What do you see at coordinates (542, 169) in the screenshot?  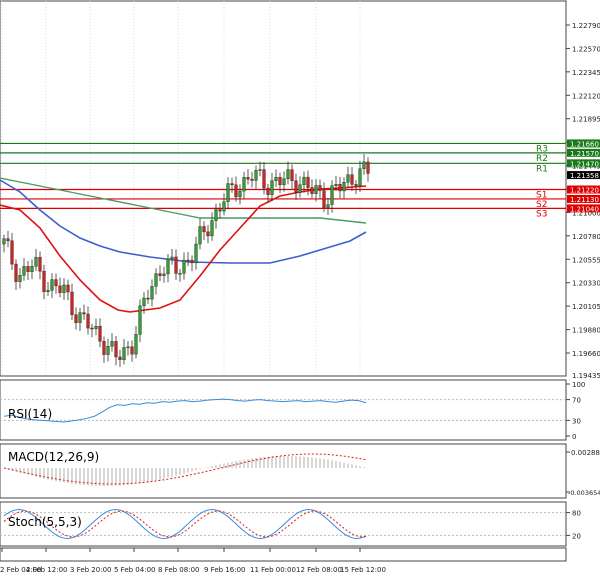 I see `pivot-name-r1: R1` at bounding box center [542, 169].